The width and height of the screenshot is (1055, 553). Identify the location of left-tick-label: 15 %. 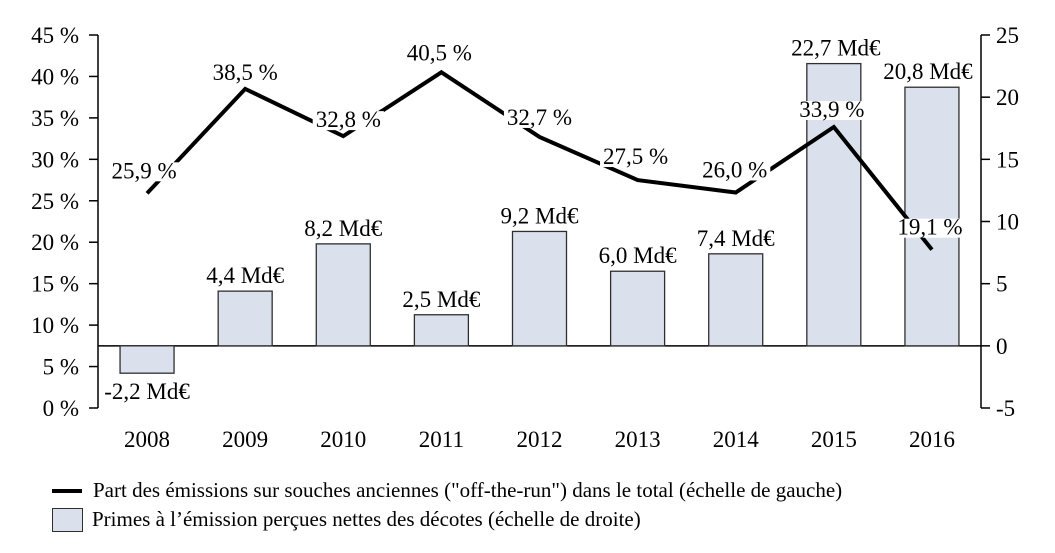
(55, 284).